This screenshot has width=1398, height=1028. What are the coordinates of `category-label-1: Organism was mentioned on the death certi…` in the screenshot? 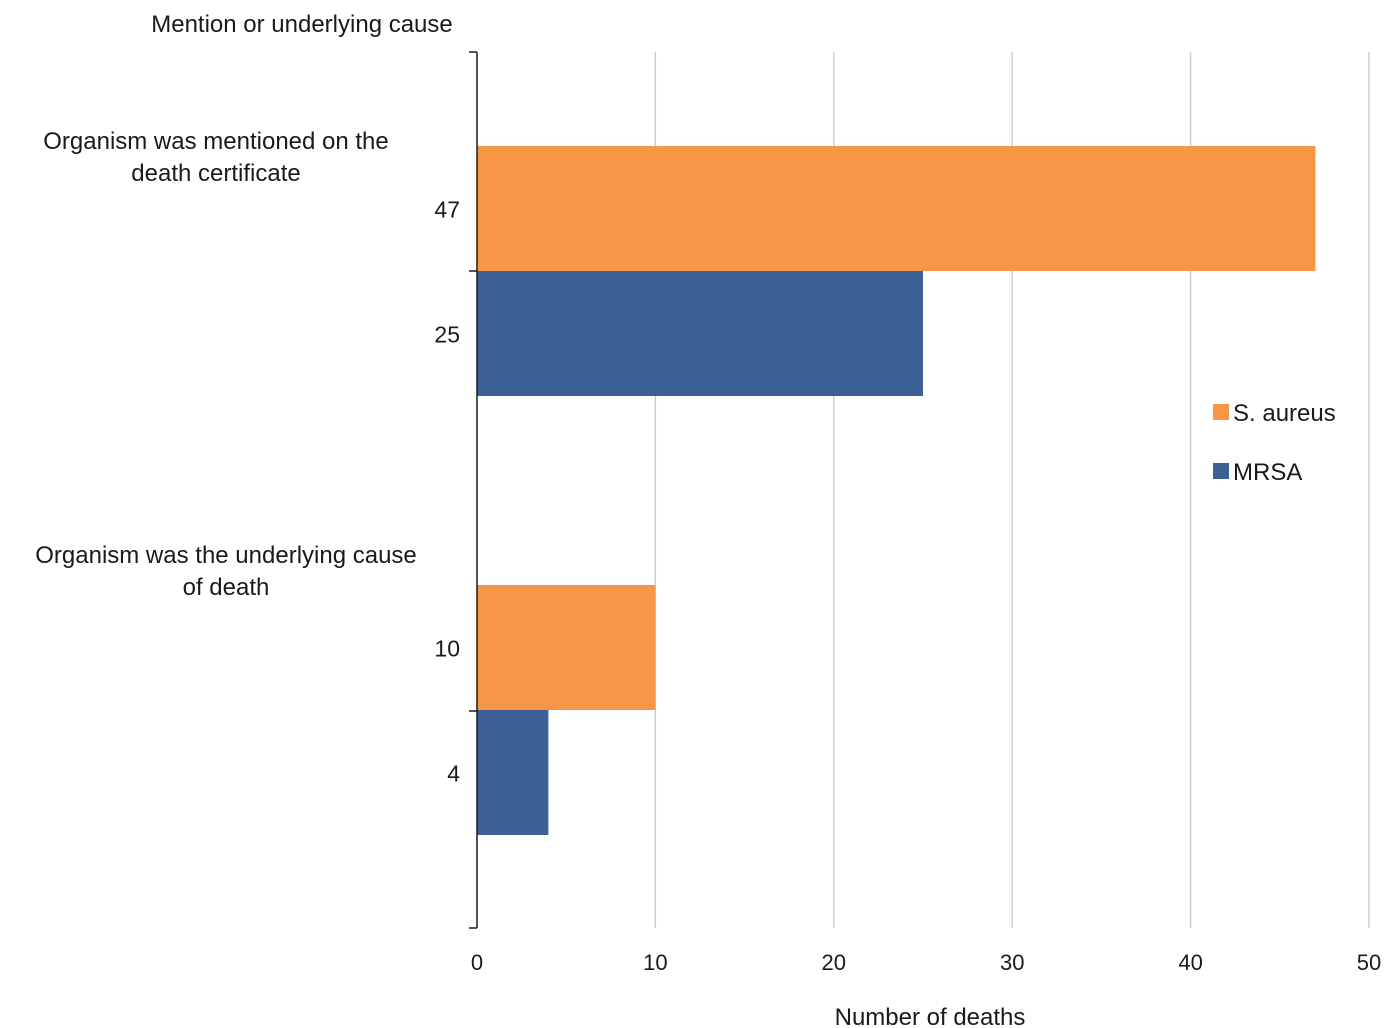 It's located at (216, 157).